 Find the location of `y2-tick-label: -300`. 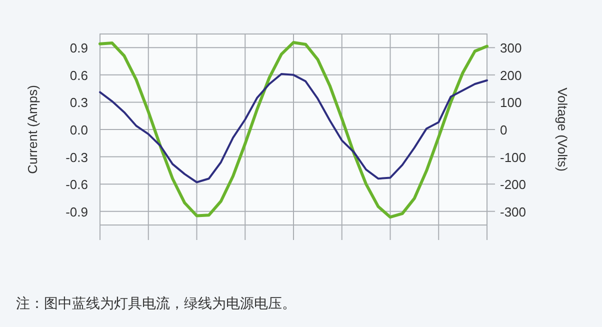

y2-tick-label: -300 is located at coordinates (513, 212).